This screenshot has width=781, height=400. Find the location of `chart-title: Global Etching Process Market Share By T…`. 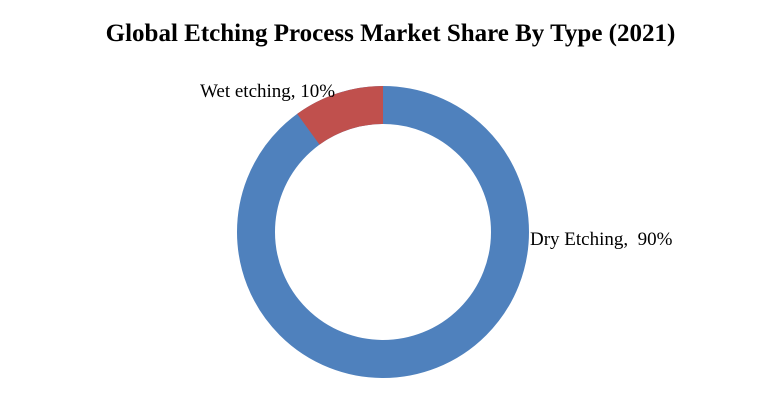

chart-title: Global Etching Process Market Share By T… is located at coordinates (390, 33).